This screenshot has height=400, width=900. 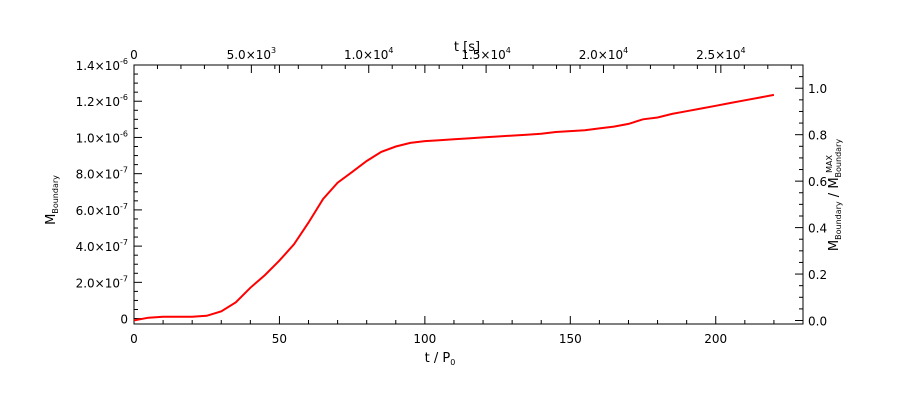 What do you see at coordinates (134, 55) in the screenshot?
I see `top-tick-label: 0` at bounding box center [134, 55].